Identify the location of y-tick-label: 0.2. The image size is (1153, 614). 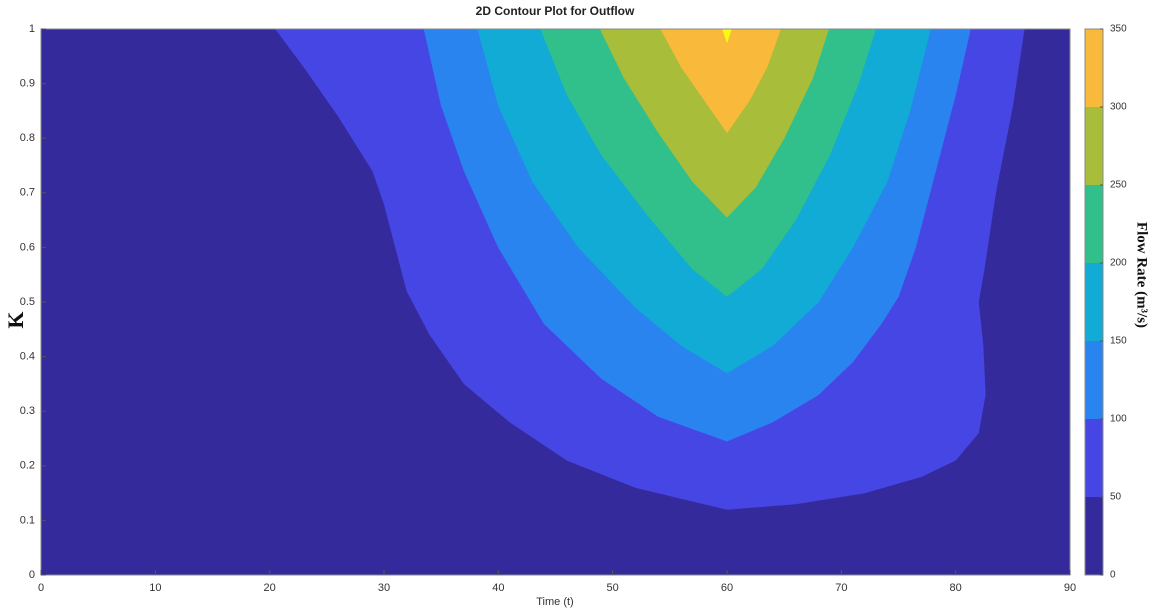
(27, 466).